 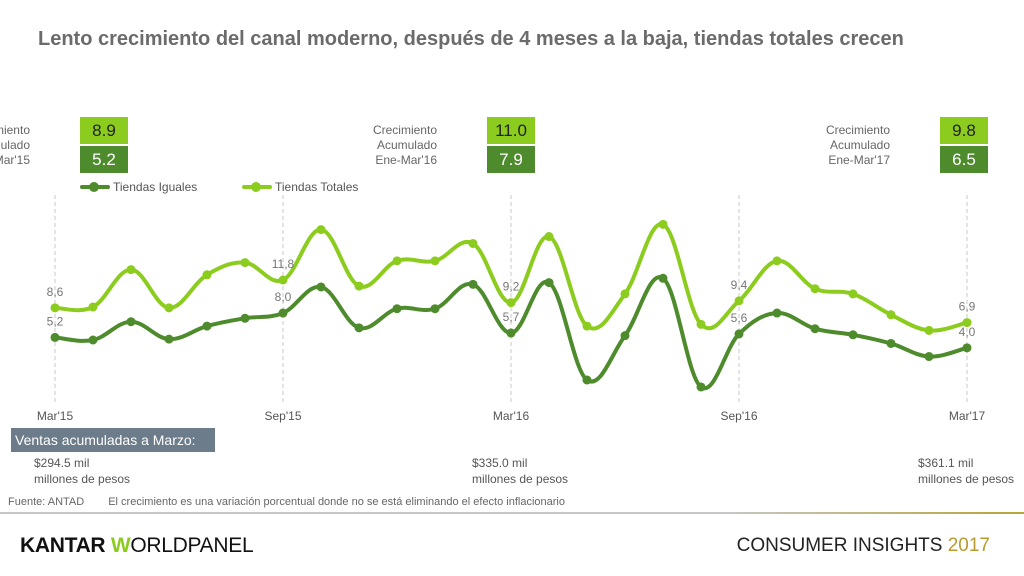 What do you see at coordinates (964, 159) in the screenshot?
I see `kpi-same-store-value: 6.5` at bounding box center [964, 159].